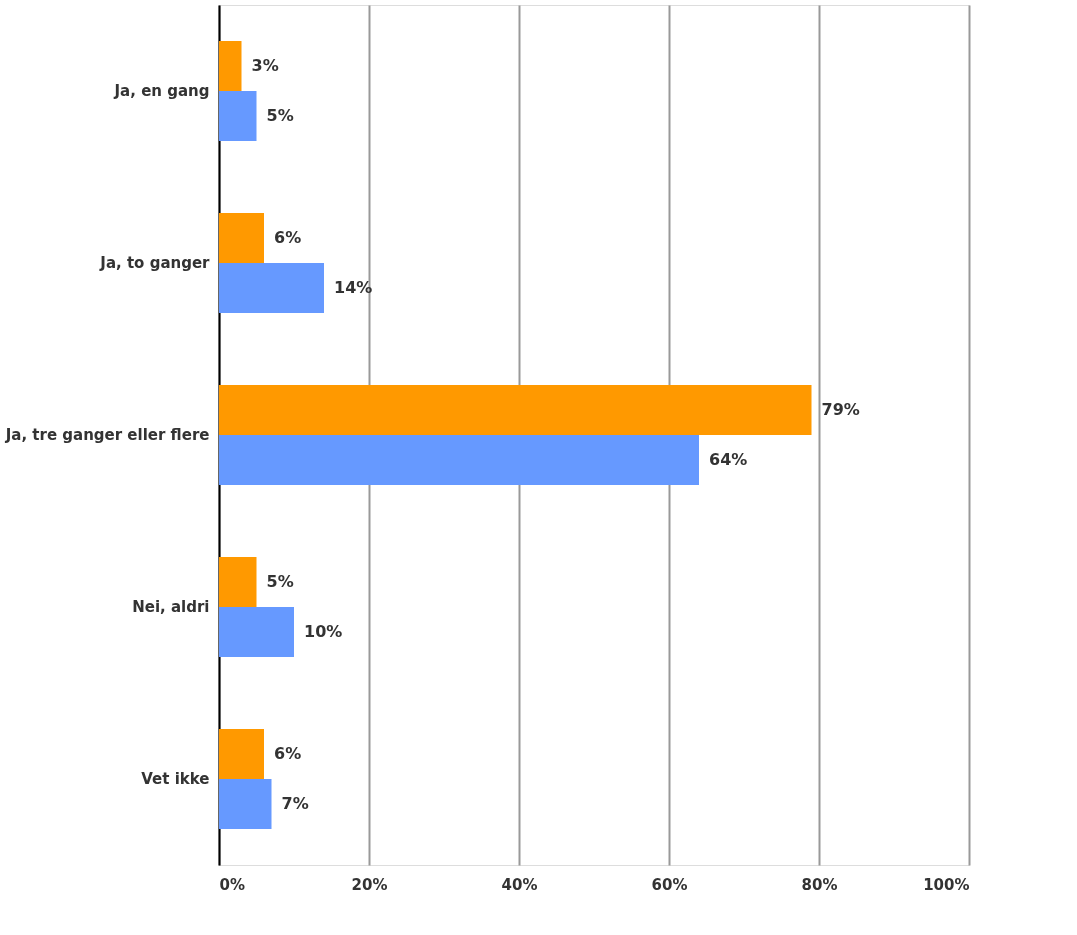 Image resolution: width=1077 pixels, height=935 pixels. What do you see at coordinates (323, 631) in the screenshot?
I see `data-label: 10%` at bounding box center [323, 631].